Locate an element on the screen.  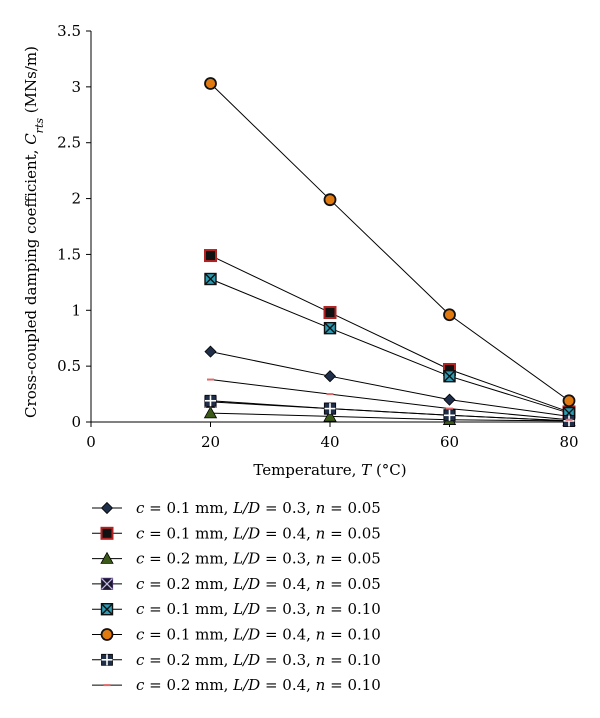
legend-item-8: c = 0.2 mm, L/D = 0.4, n = 0.10 is located at coordinates (236, 685).